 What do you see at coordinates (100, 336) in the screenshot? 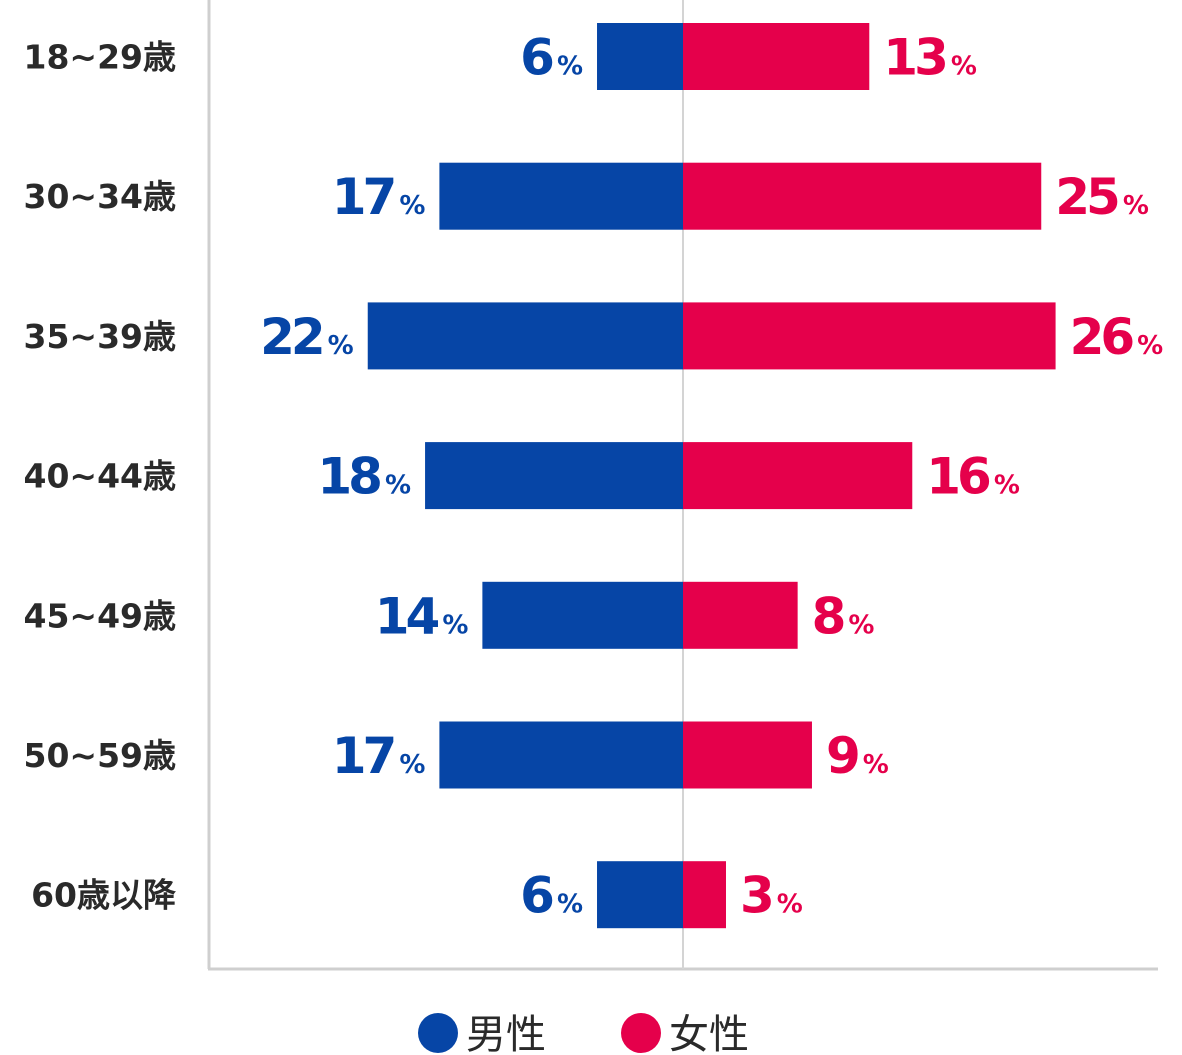
I see `category-label: 35~39歳` at bounding box center [100, 336].